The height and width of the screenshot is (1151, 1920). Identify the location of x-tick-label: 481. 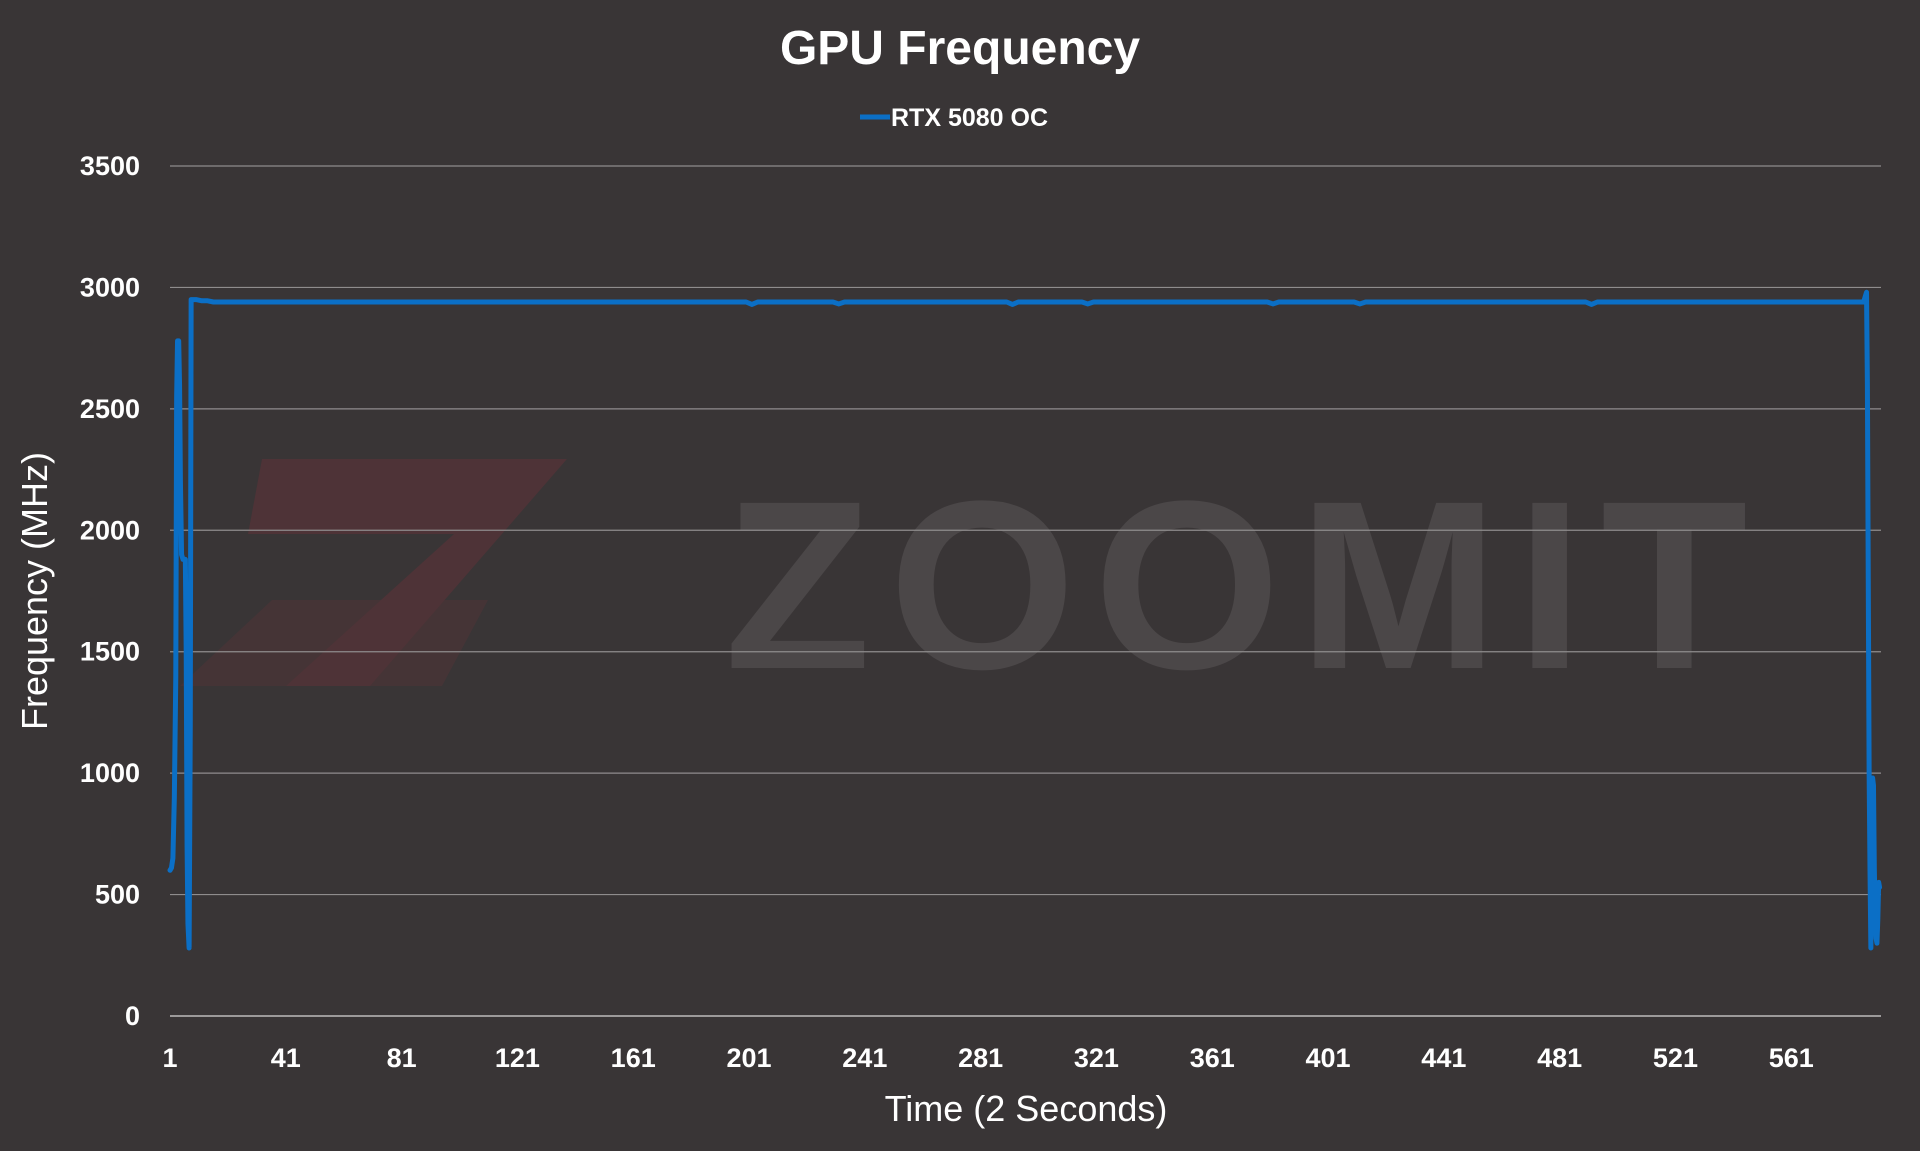
(1559, 1058).